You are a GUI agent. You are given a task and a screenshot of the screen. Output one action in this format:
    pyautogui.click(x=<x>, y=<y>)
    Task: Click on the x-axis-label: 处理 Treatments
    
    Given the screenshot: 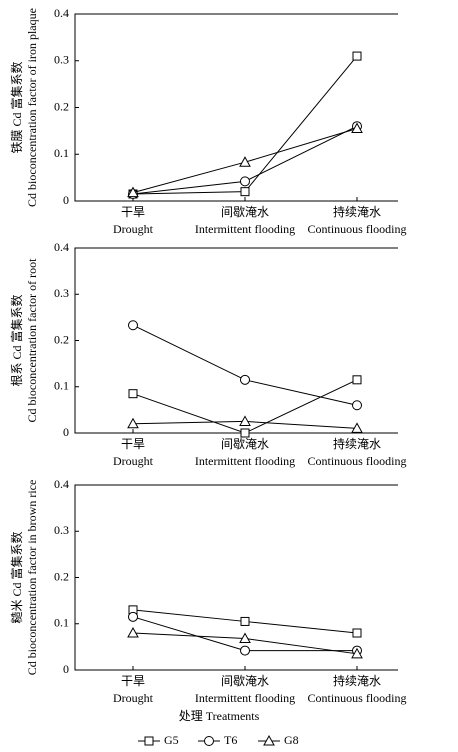 What is the action you would take?
    pyautogui.click(x=219, y=716)
    